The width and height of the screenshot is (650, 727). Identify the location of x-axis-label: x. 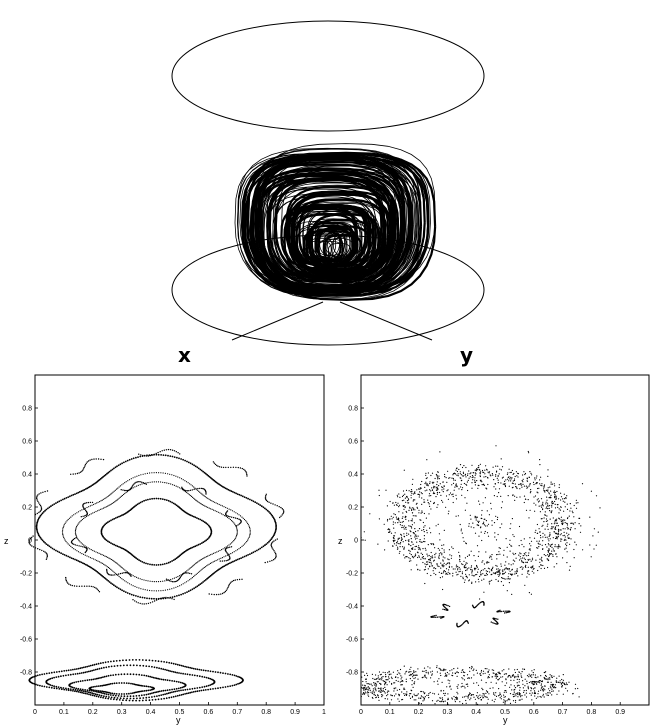
(184, 355).